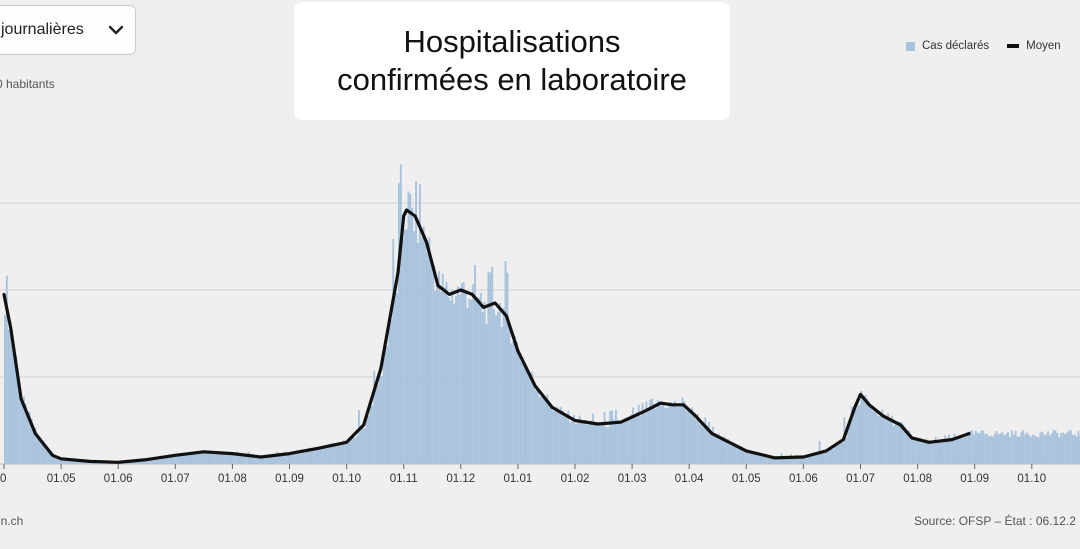 This screenshot has height=549, width=1080. I want to click on period-dropdown: journalières, so click(68, 30).